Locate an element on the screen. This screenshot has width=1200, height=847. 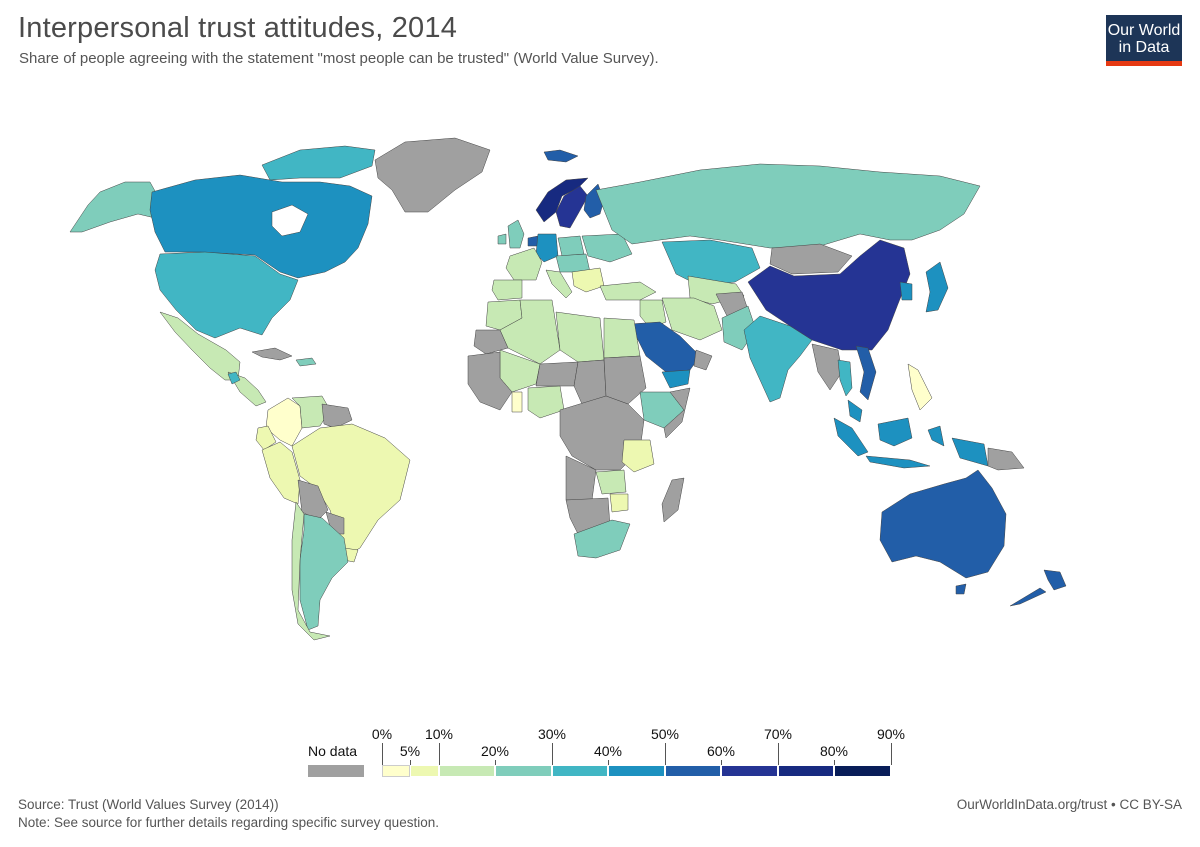
region-germany is located at coordinates (547, 248).